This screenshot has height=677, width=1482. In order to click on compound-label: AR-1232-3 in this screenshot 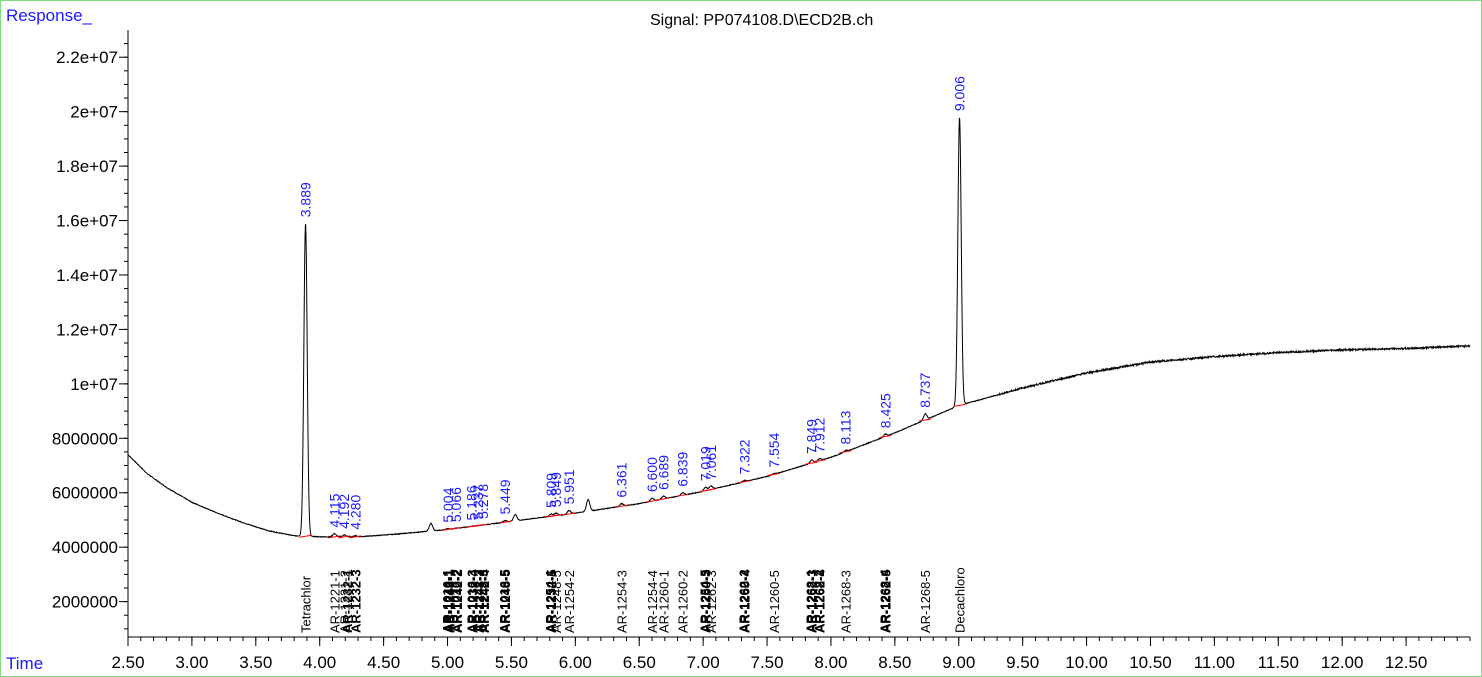, I will do `click(356, 601)`.